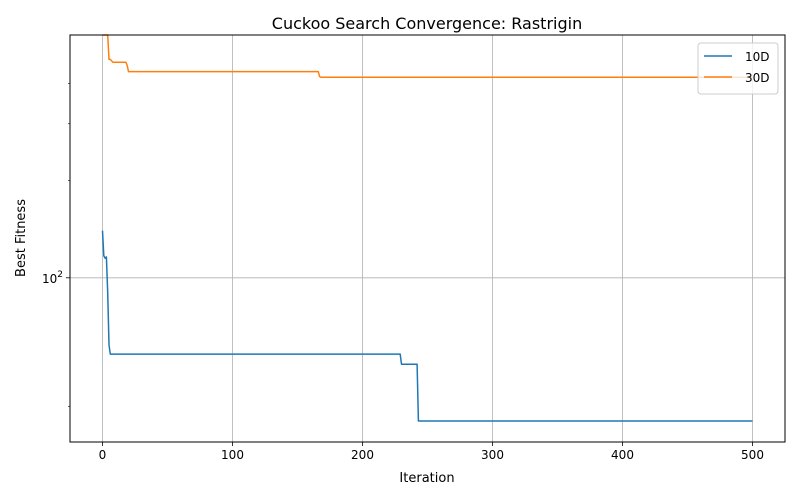 The height and width of the screenshot is (500, 800). What do you see at coordinates (757, 57) in the screenshot?
I see `legend-label-10d: 10D` at bounding box center [757, 57].